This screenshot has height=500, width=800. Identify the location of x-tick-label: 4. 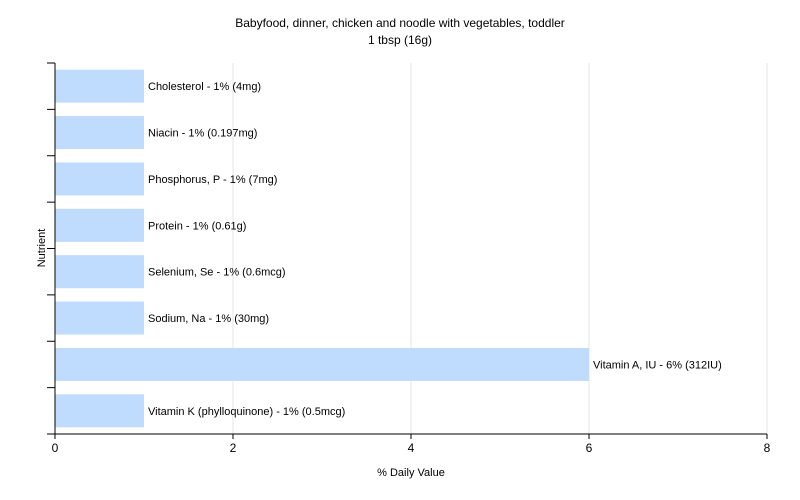
(411, 448).